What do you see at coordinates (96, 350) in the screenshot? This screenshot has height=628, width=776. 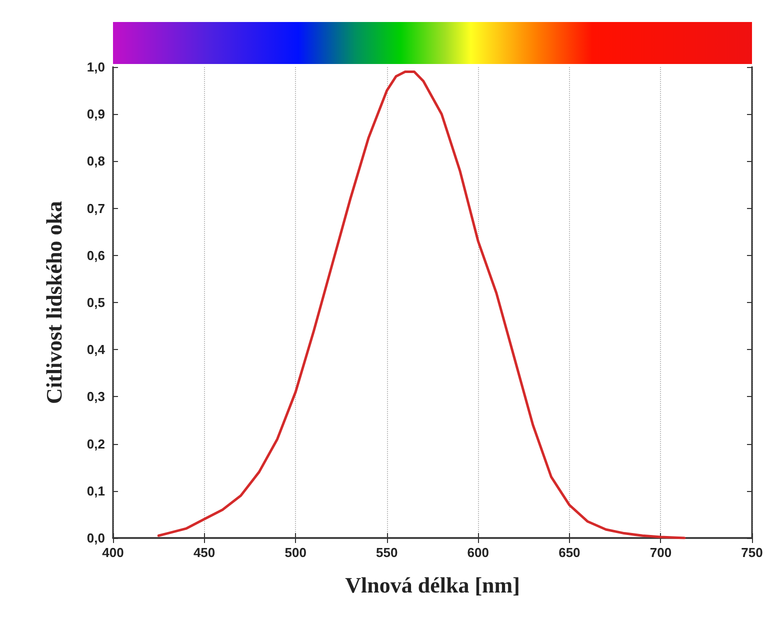 I see `y-tick-label: 0,4` at bounding box center [96, 350].